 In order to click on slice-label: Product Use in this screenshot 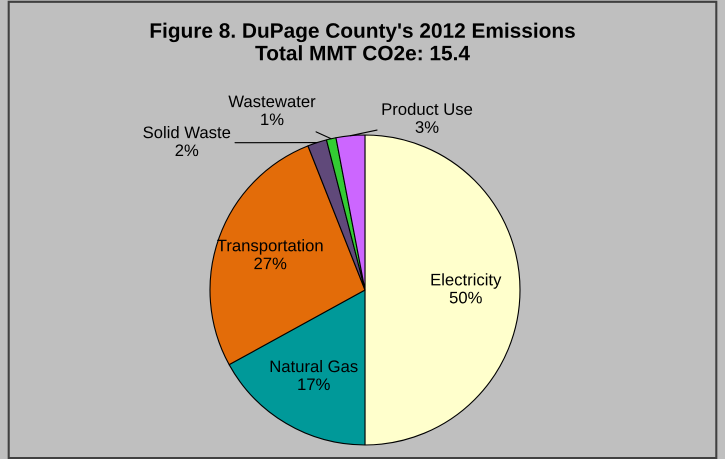, I will do `click(427, 108)`.